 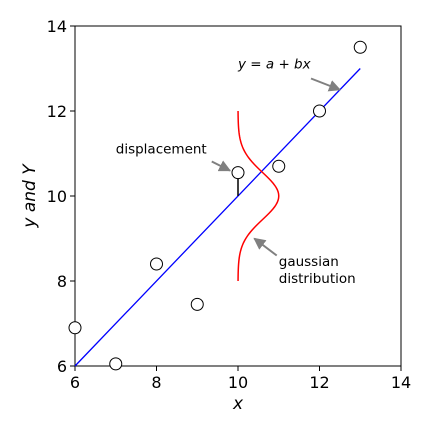 What do you see at coordinates (156, 382) in the screenshot?
I see `x-tick-label-1: 8` at bounding box center [156, 382].